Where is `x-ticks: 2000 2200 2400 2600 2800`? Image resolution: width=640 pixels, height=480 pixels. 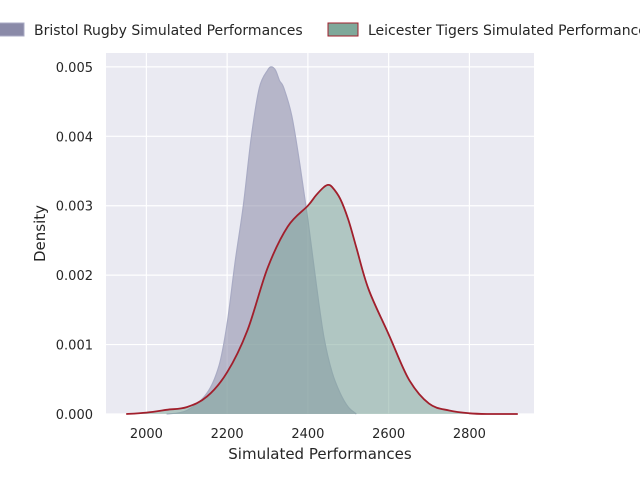
x-ticks: 2000 2200 2400 2600 2800 is located at coordinates (308, 434).